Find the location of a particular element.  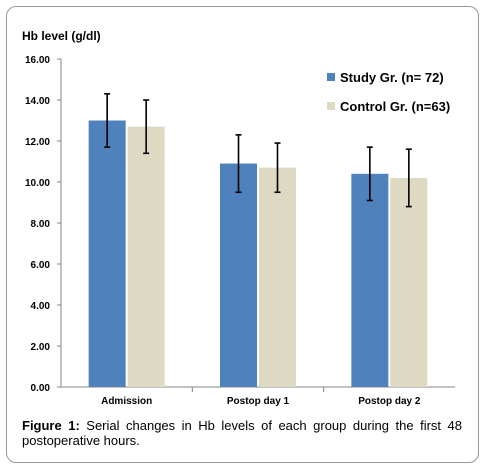

legend-label: Control Gr. (n=63) is located at coordinates (395, 106).